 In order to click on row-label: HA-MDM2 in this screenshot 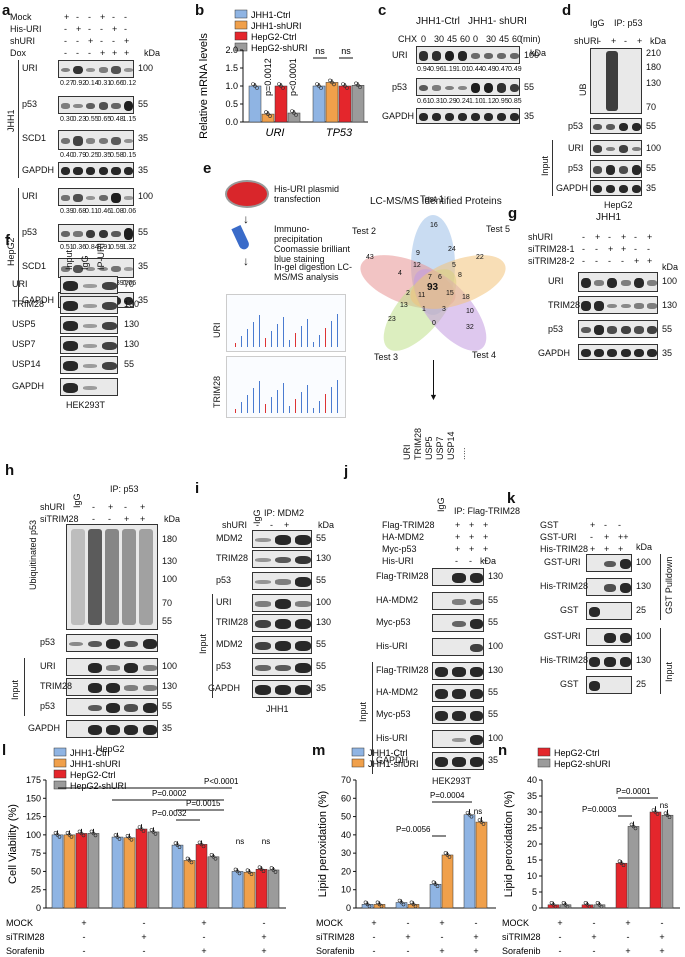, I will do `click(397, 600)`.